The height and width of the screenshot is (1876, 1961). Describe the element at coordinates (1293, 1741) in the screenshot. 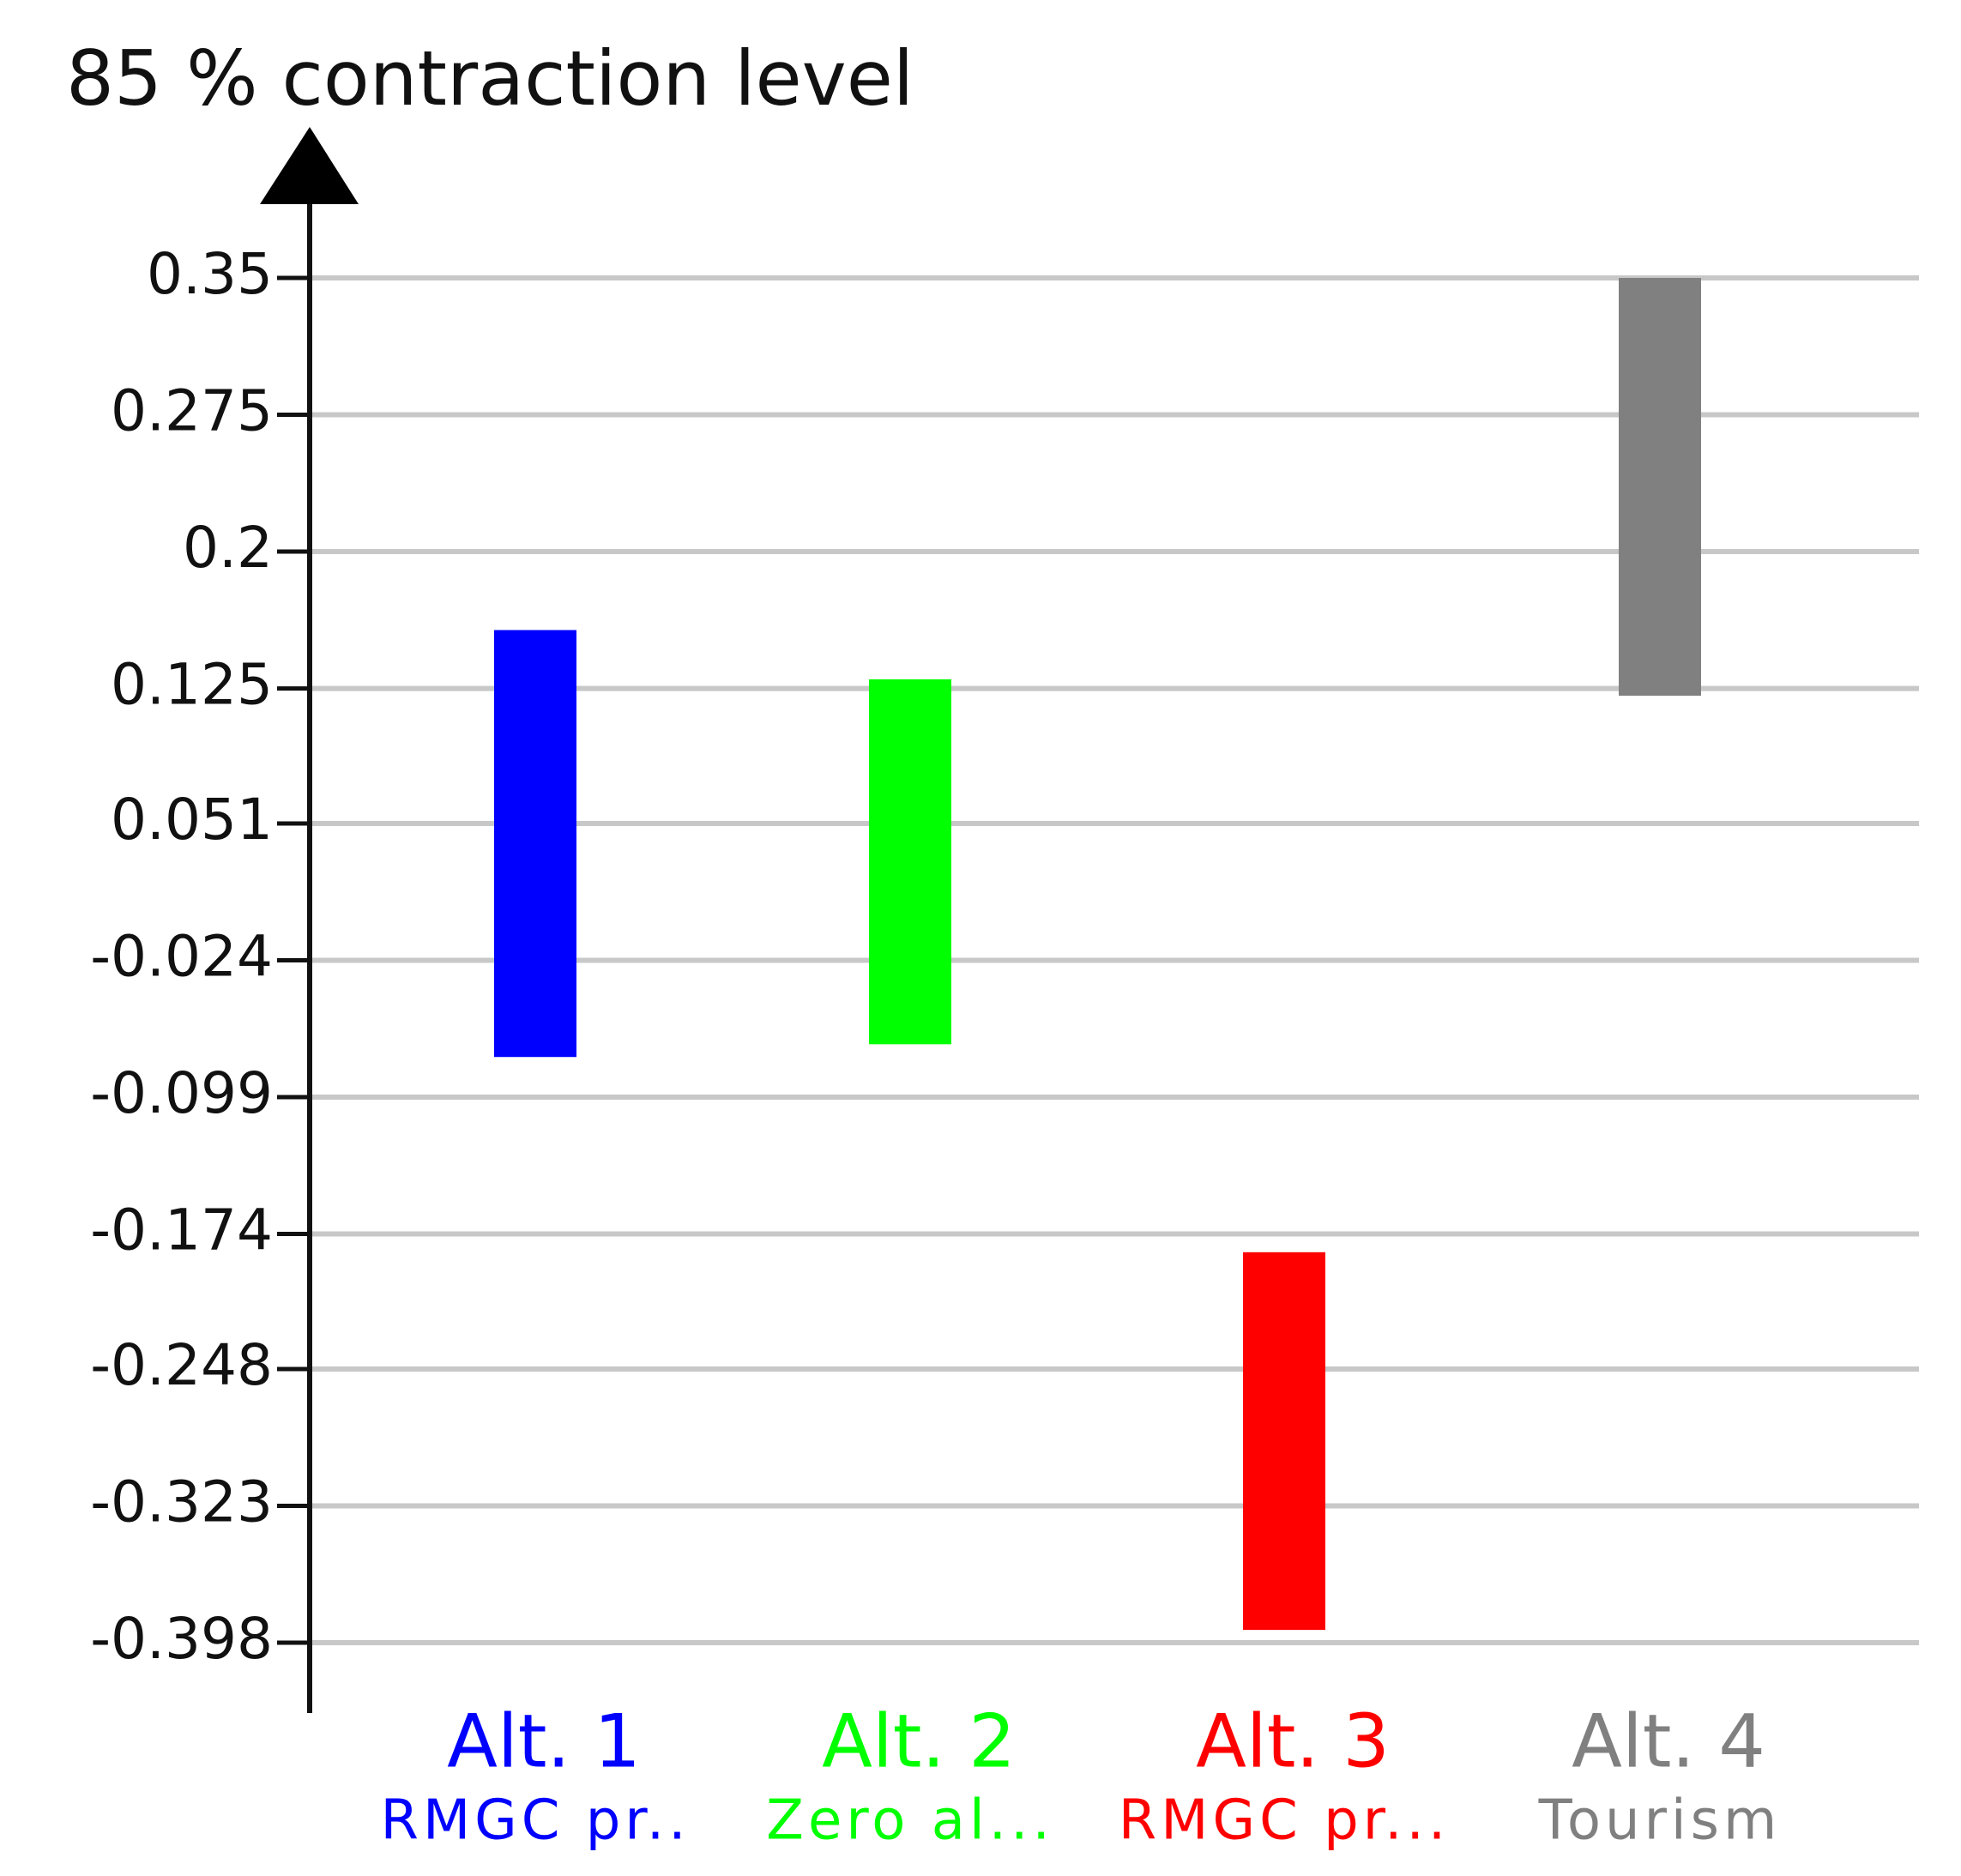

I see `x-tick-label: Alt. 3` at that location.